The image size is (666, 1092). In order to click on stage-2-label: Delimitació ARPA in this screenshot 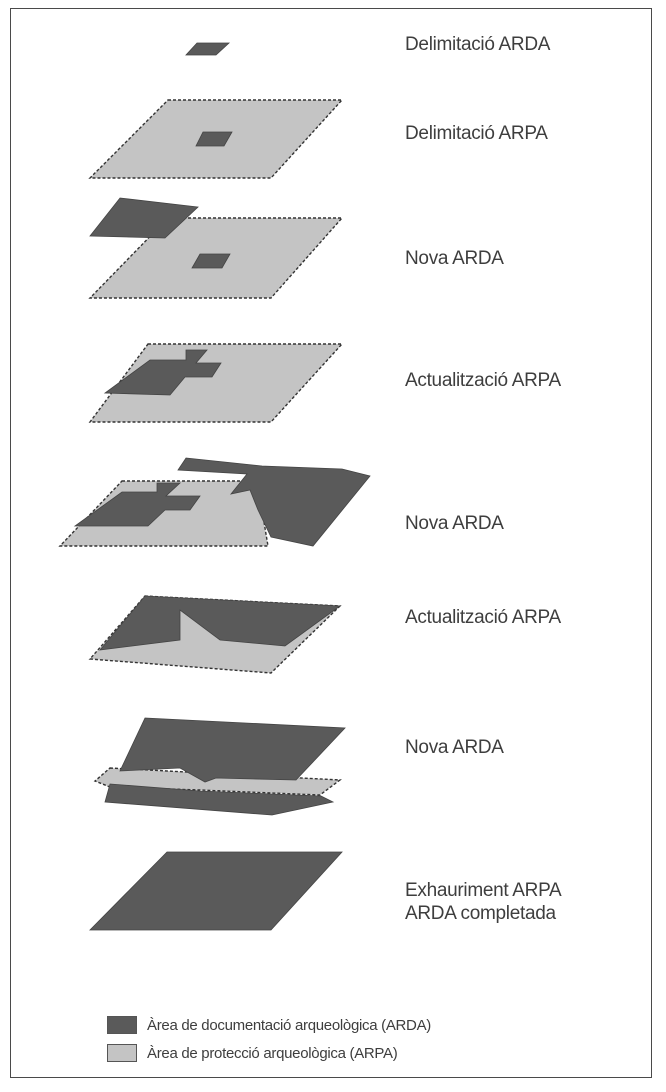, I will do `click(476, 133)`.